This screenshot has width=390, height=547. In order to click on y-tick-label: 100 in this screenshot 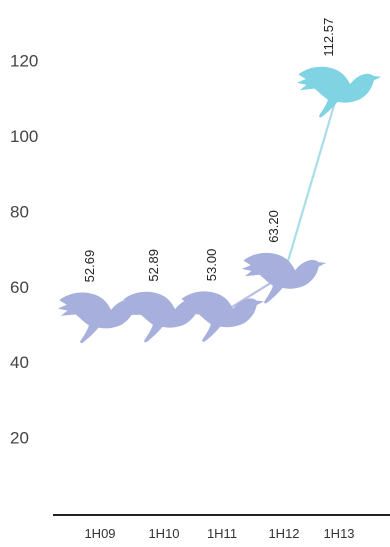, I will do `click(24, 136)`.